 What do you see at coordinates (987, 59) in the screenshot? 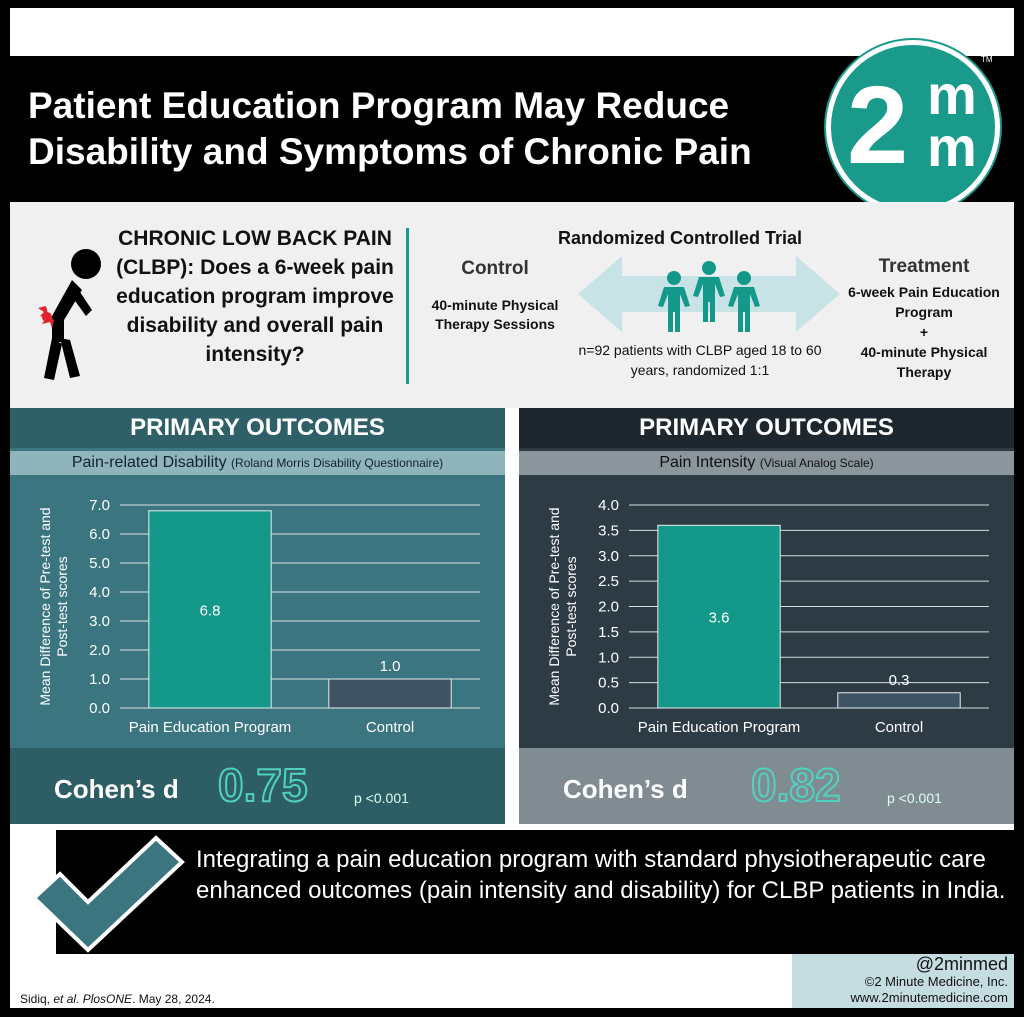
I see `logo-trademark: TM` at bounding box center [987, 59].